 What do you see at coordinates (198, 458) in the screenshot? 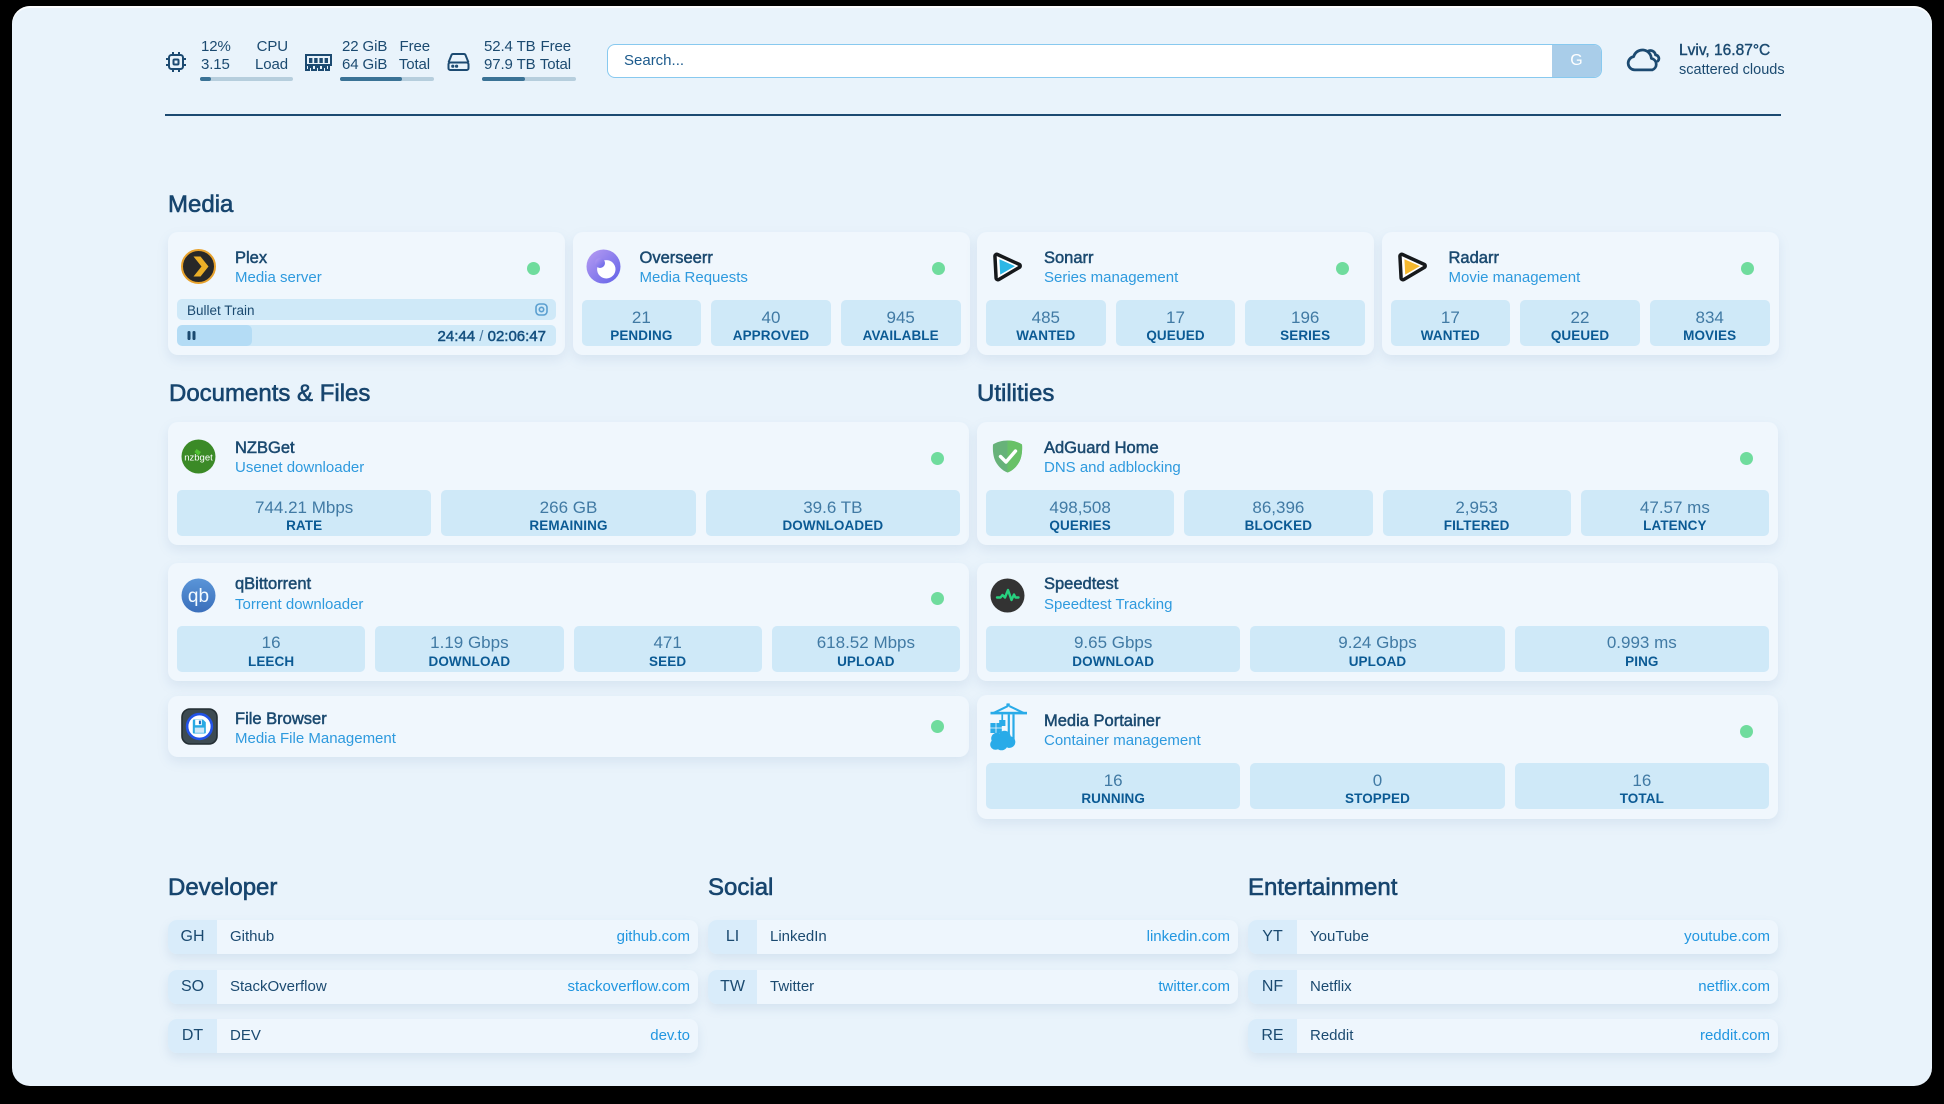
I see `svg-text: nzbget` at bounding box center [198, 458].